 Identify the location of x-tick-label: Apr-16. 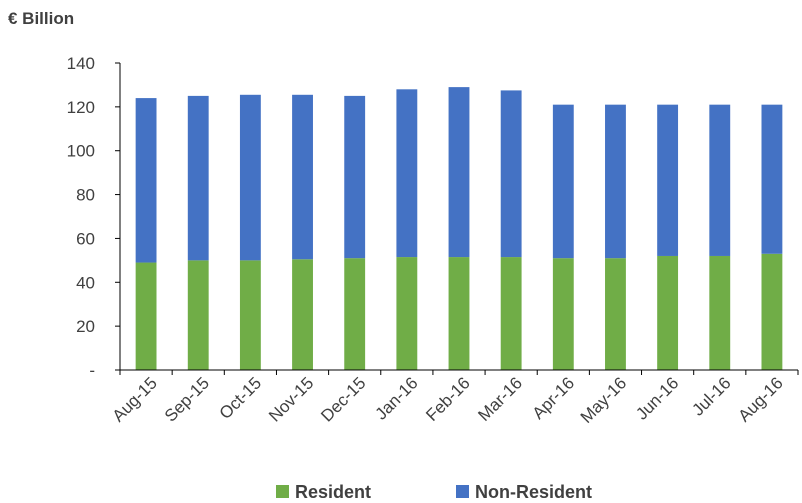
(554, 398).